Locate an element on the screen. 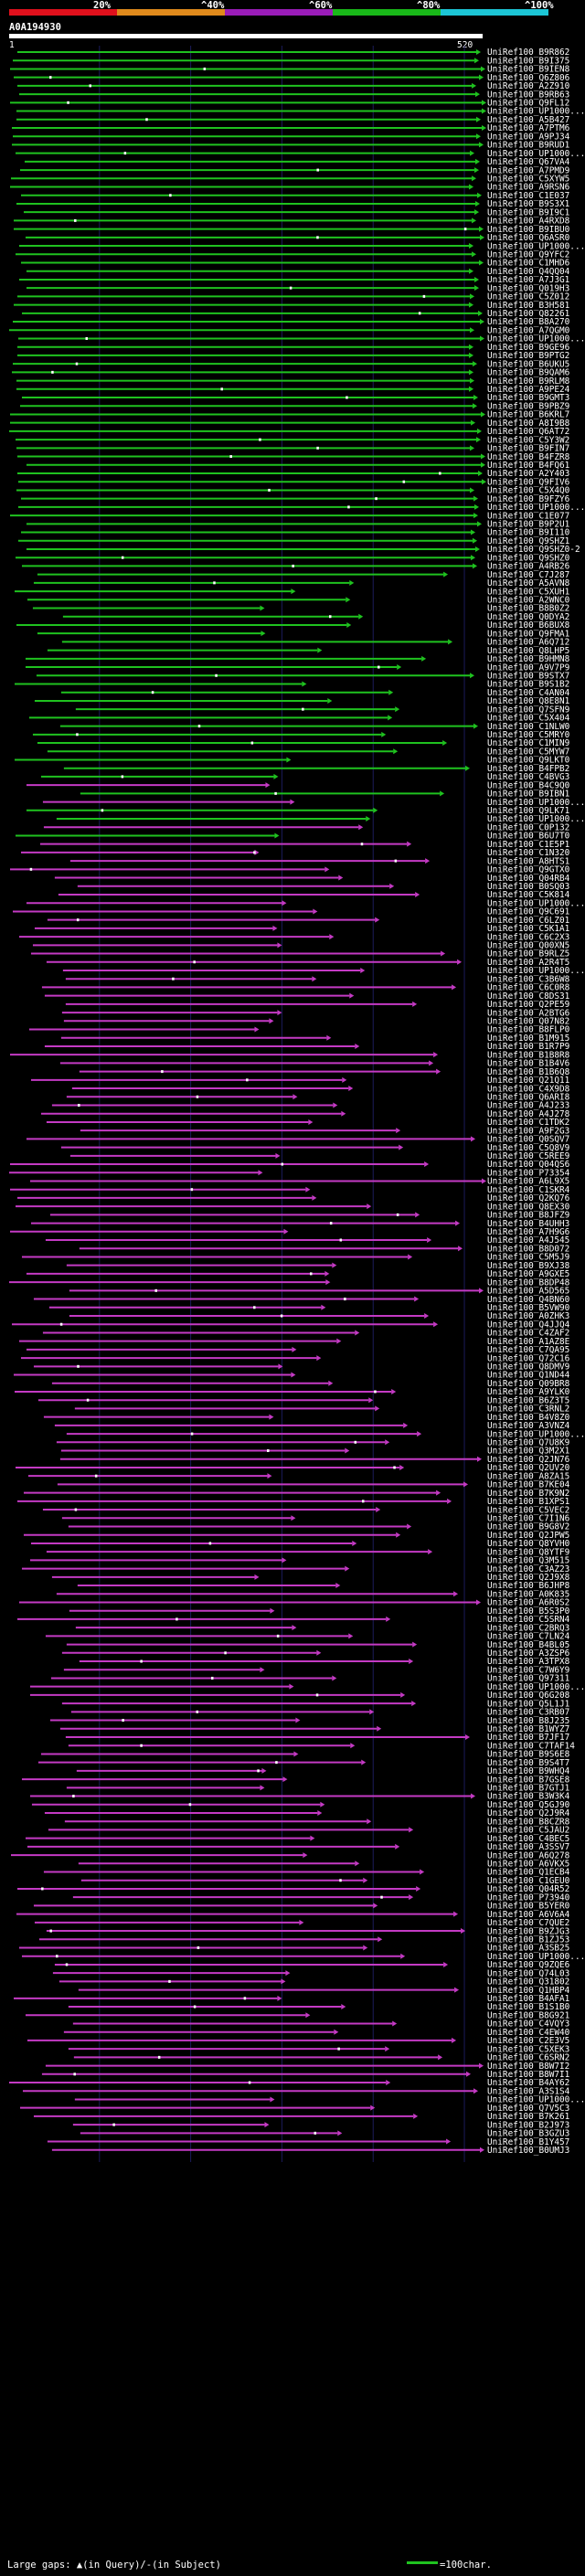  hit-row: UniRef100_A2WNC0 is located at coordinates (299, 601).